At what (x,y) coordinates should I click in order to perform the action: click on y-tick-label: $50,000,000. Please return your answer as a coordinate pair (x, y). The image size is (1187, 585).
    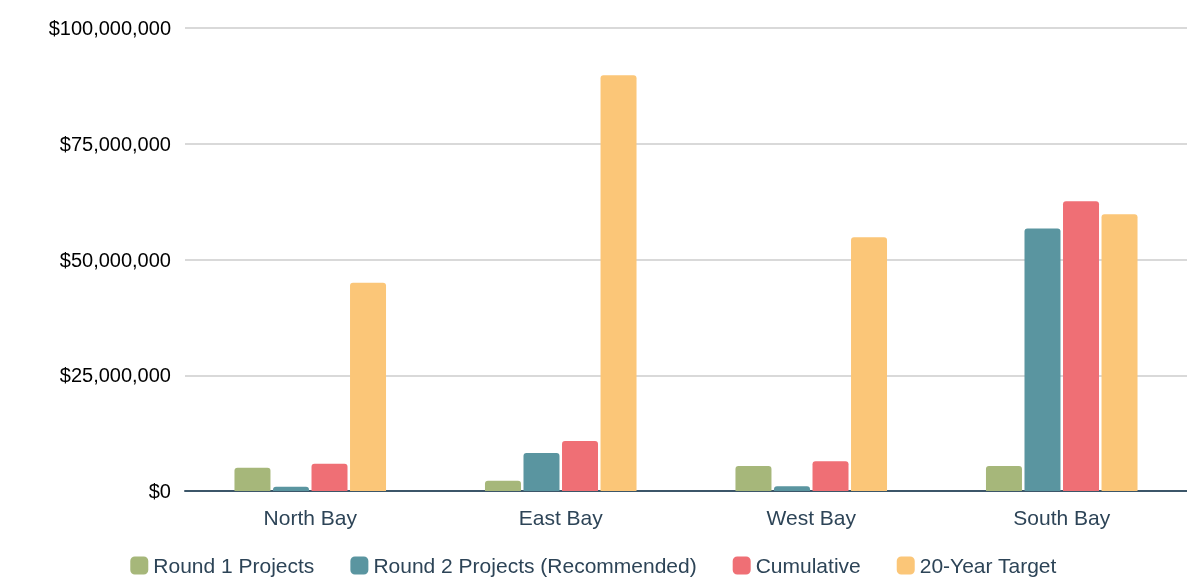
    Looking at the image, I should click on (115, 259).